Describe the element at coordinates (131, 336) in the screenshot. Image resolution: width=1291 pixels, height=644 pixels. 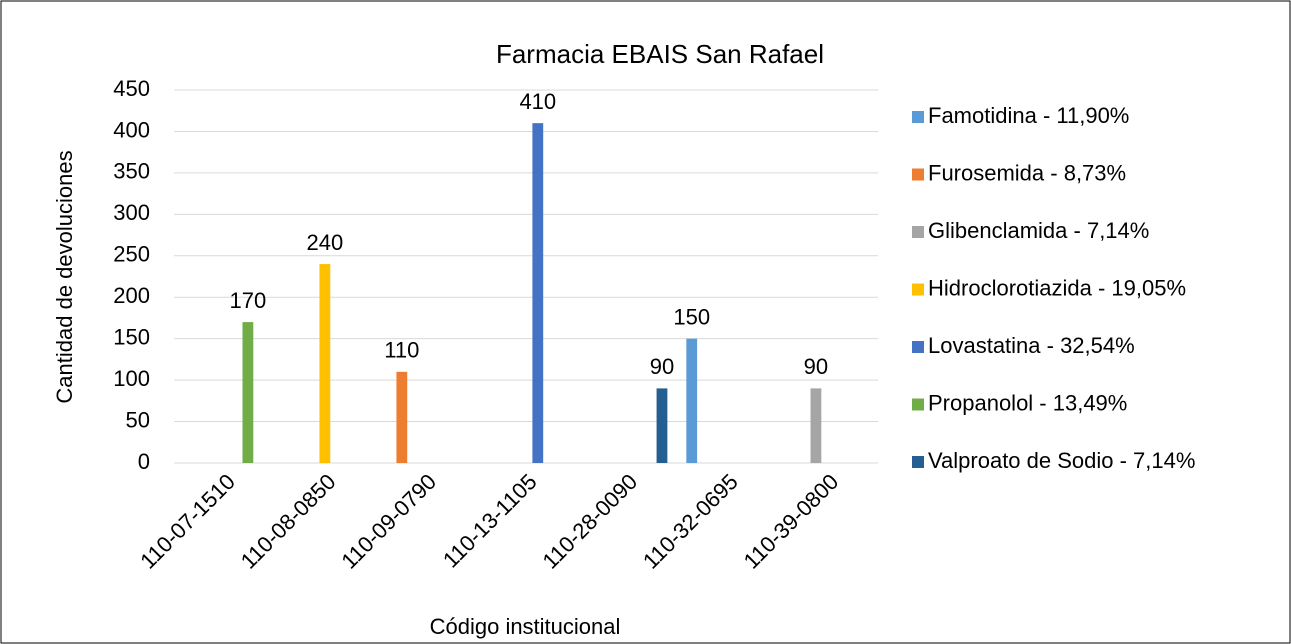
I see `y-tick-label: 150` at that location.